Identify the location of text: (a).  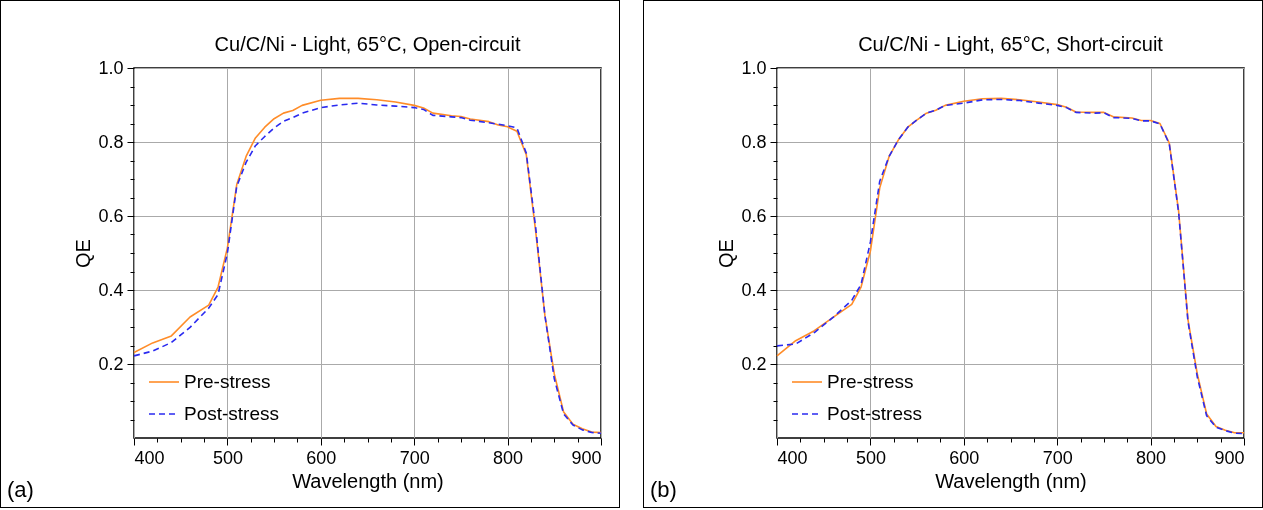
(20, 490).